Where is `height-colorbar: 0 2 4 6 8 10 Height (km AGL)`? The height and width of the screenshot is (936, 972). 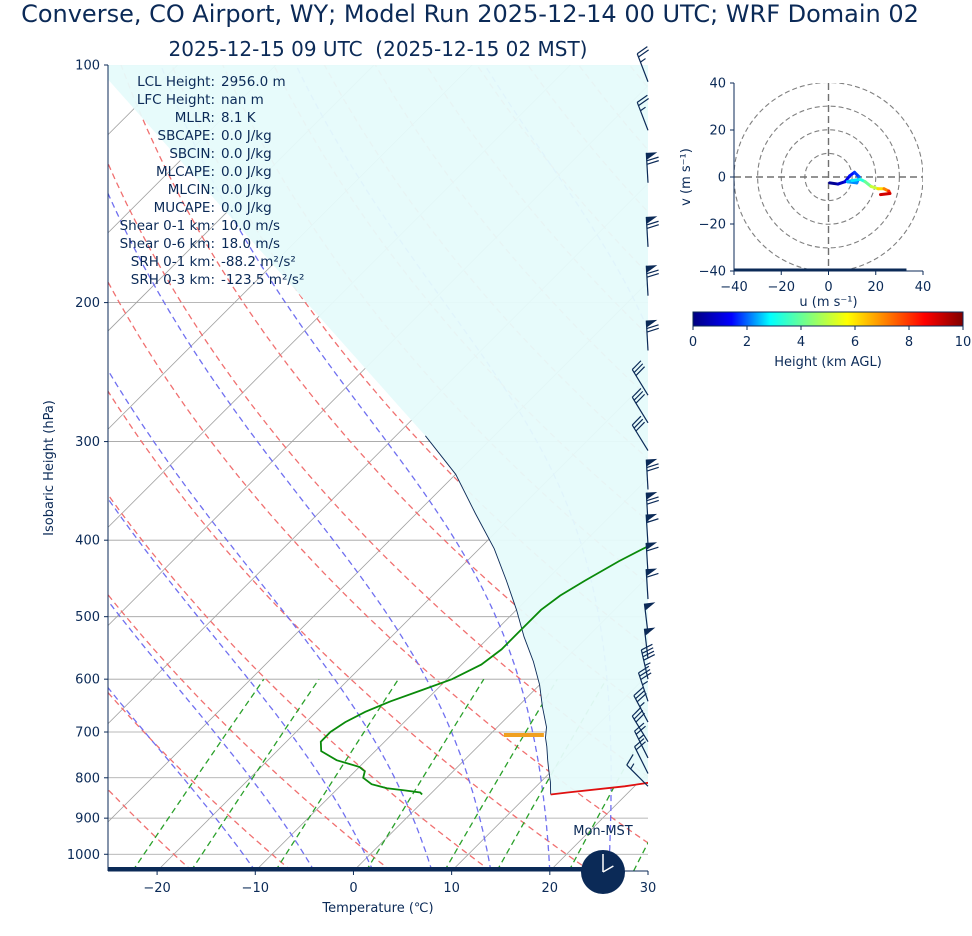 height-colorbar: 0 2 4 6 8 10 Height (km AGL) is located at coordinates (830, 340).